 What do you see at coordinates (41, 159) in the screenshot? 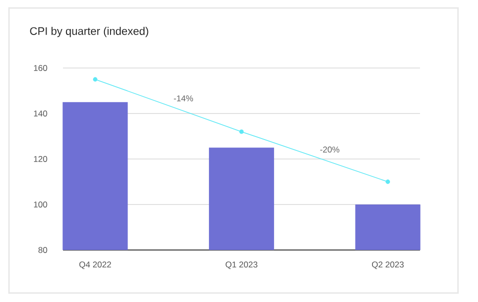
I see `y-tick-label: 120` at bounding box center [41, 159].